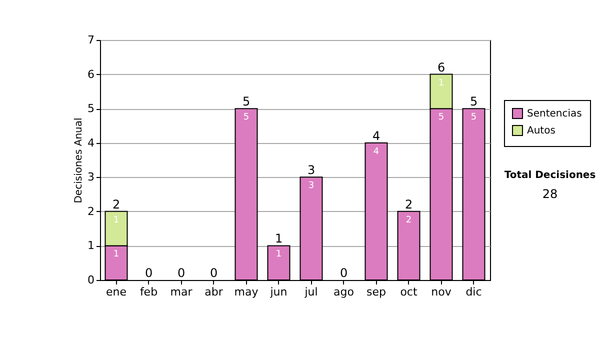 The image size is (600, 340). What do you see at coordinates (554, 114) in the screenshot?
I see `legend-label: Sentencias` at bounding box center [554, 114].